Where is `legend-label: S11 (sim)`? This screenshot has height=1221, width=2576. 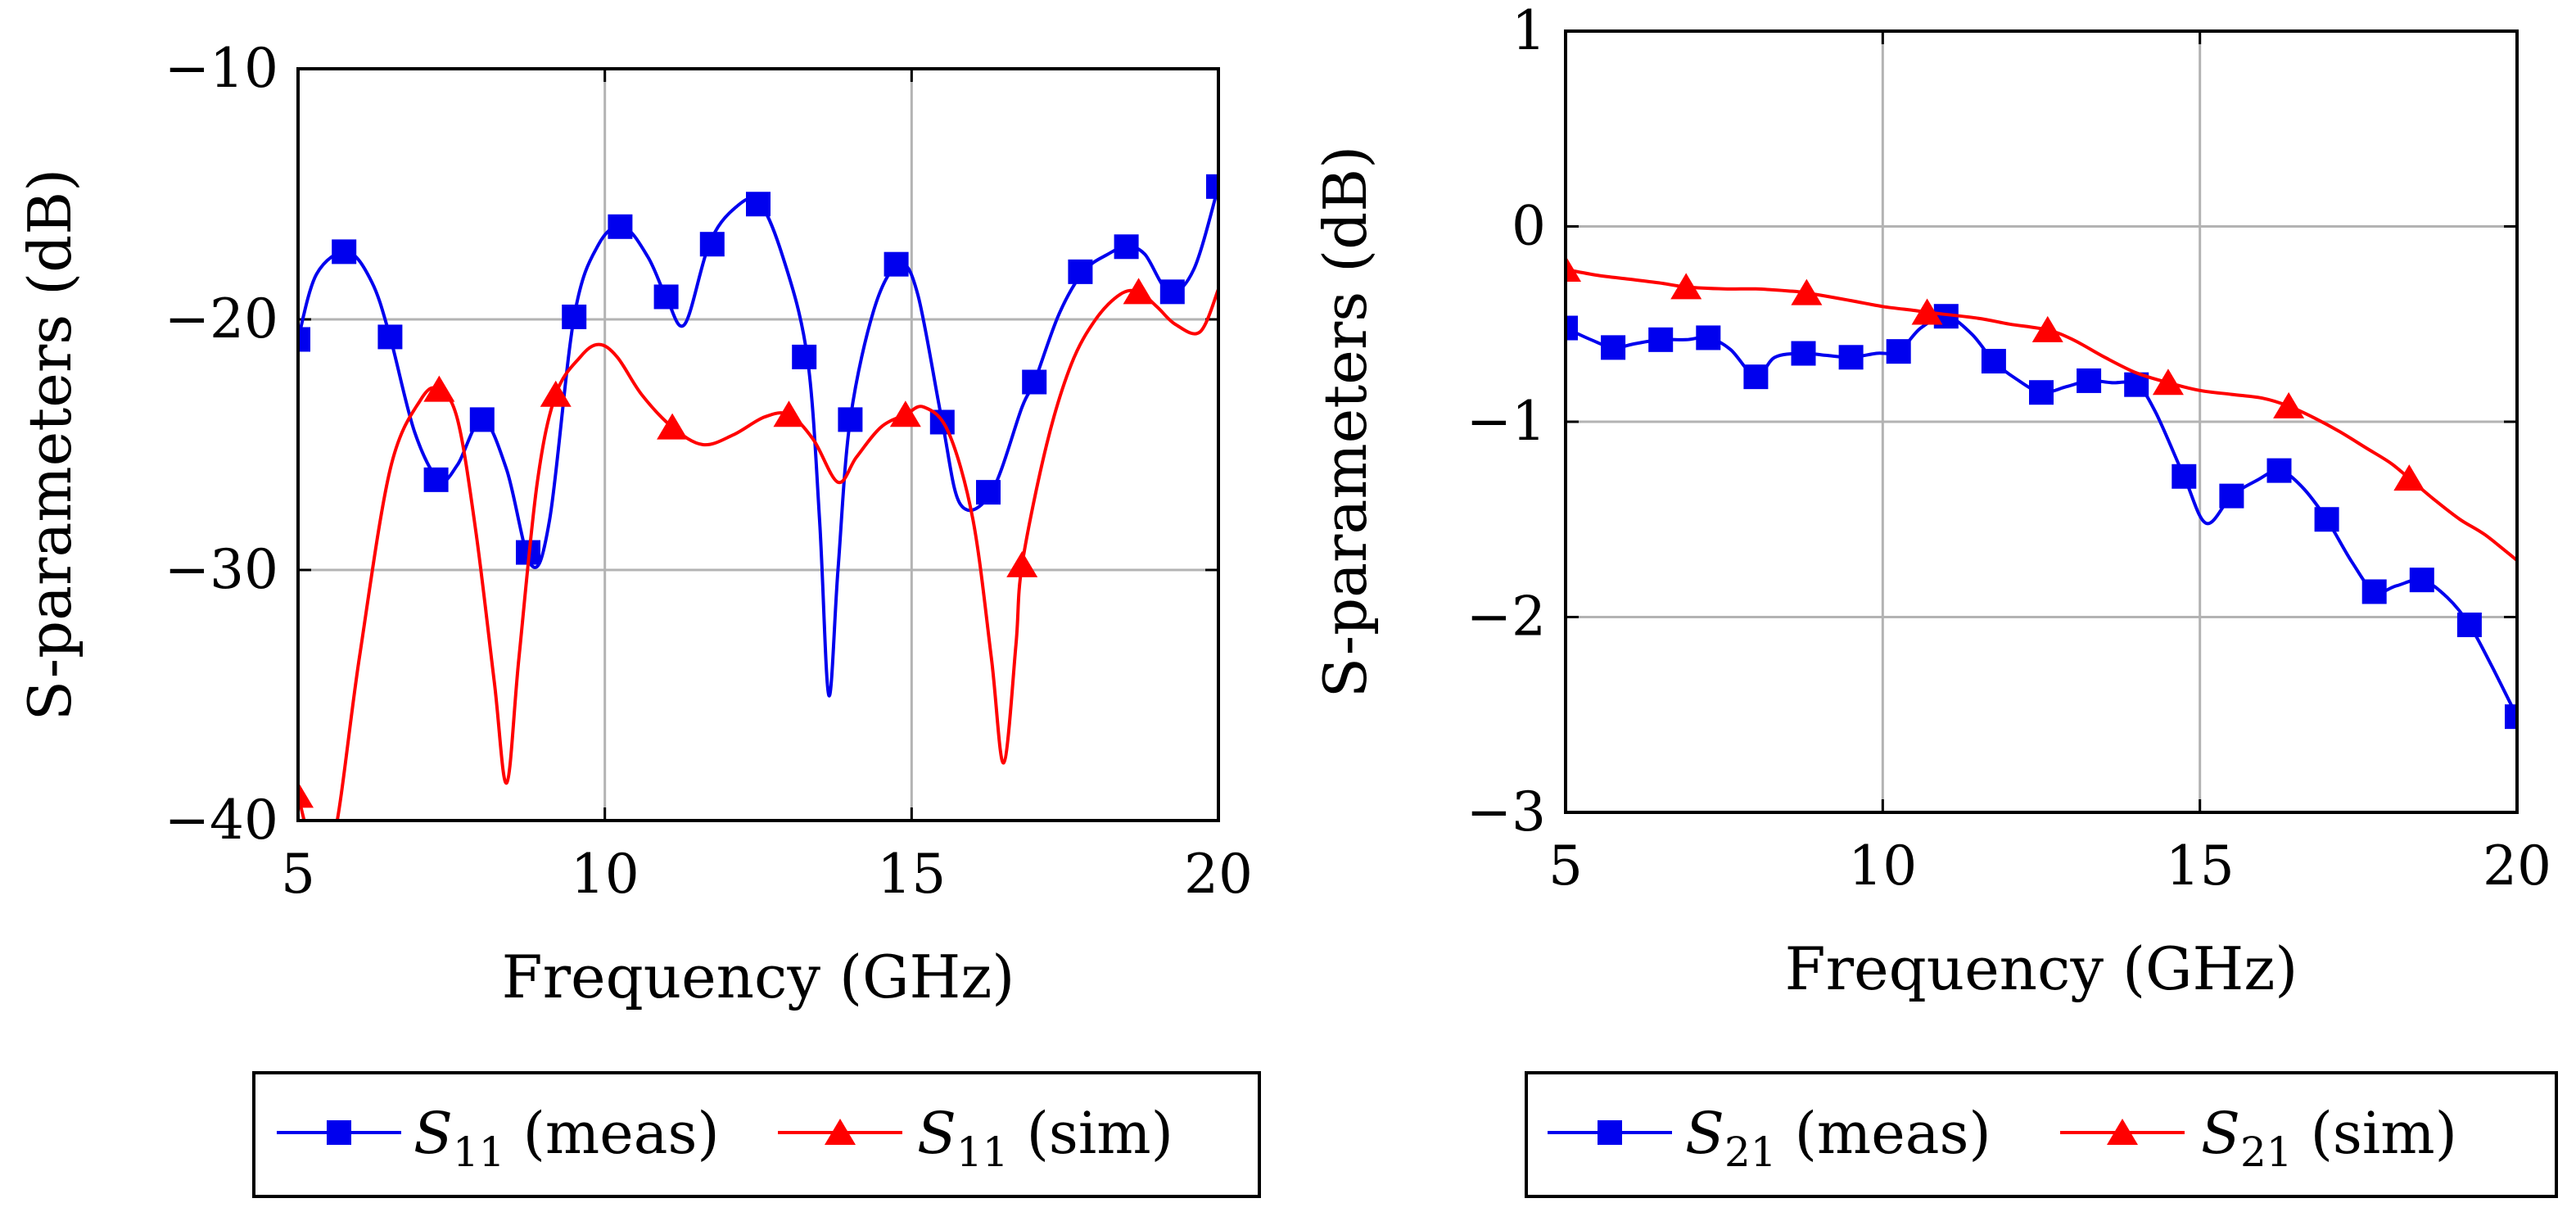 legend-label: S11 (sim) is located at coordinates (1045, 1138).